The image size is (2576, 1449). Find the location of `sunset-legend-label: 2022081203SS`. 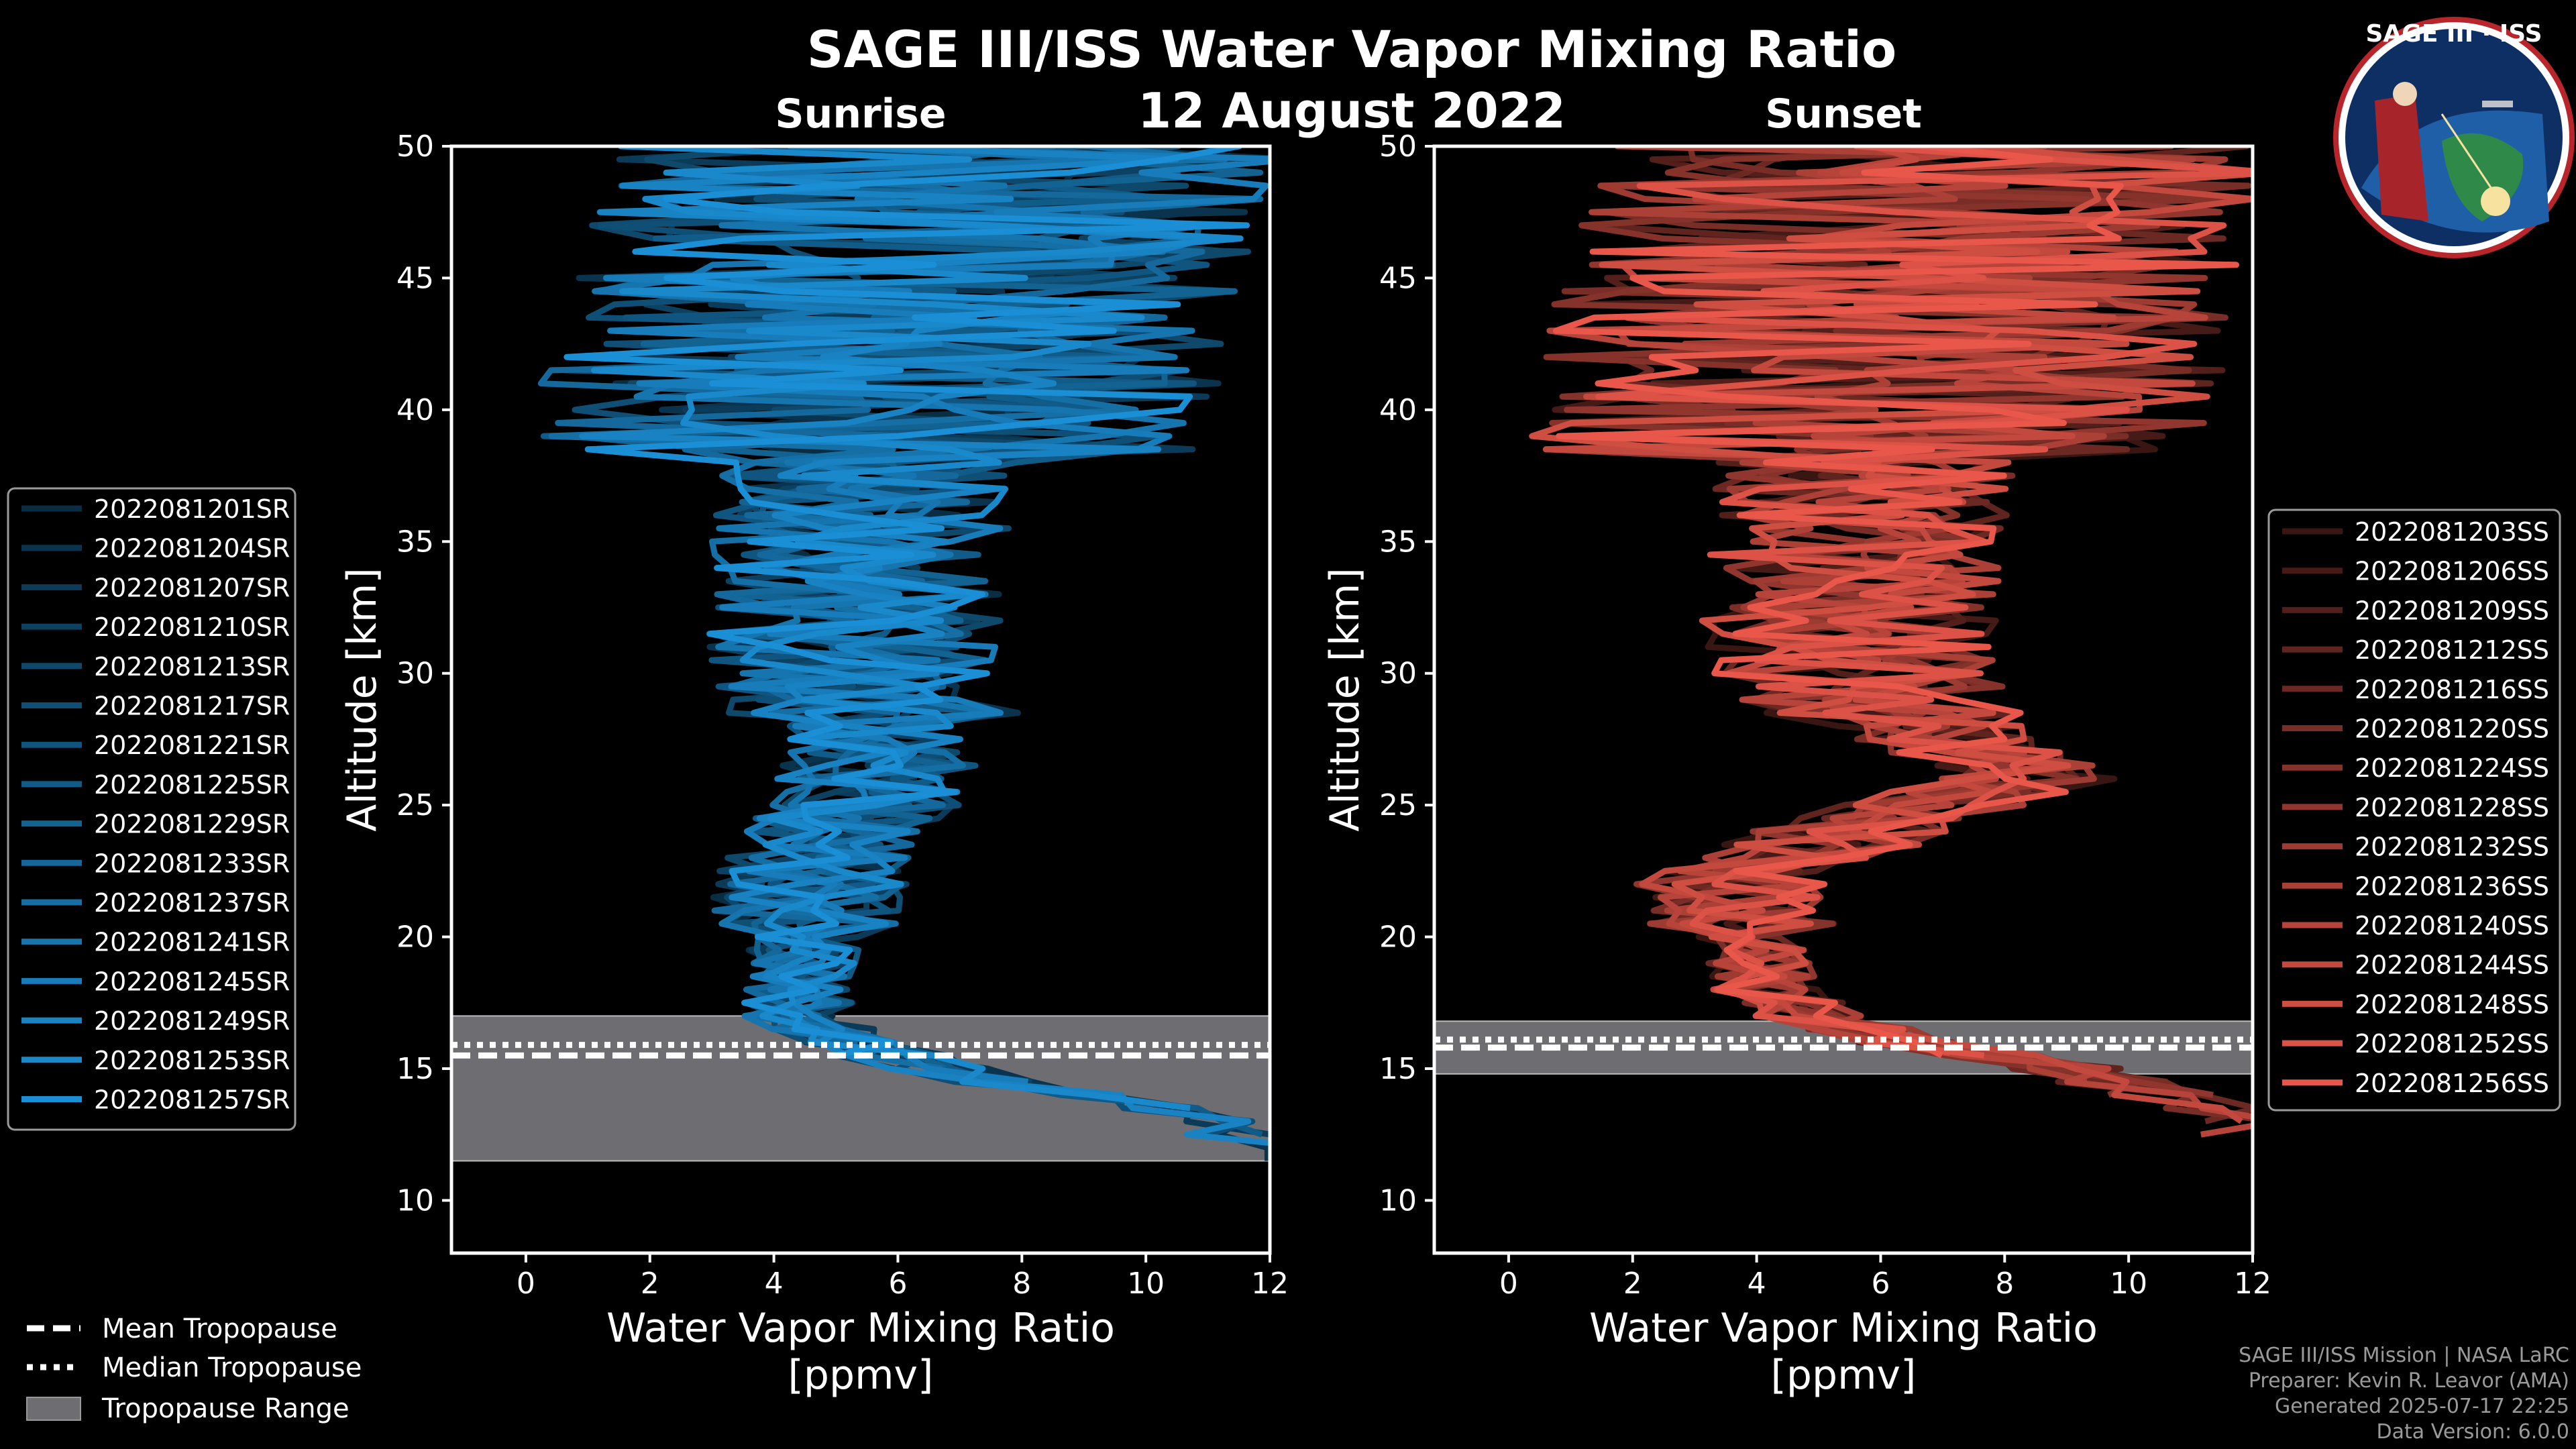

sunset-legend-label: 2022081203SS is located at coordinates (2452, 532).